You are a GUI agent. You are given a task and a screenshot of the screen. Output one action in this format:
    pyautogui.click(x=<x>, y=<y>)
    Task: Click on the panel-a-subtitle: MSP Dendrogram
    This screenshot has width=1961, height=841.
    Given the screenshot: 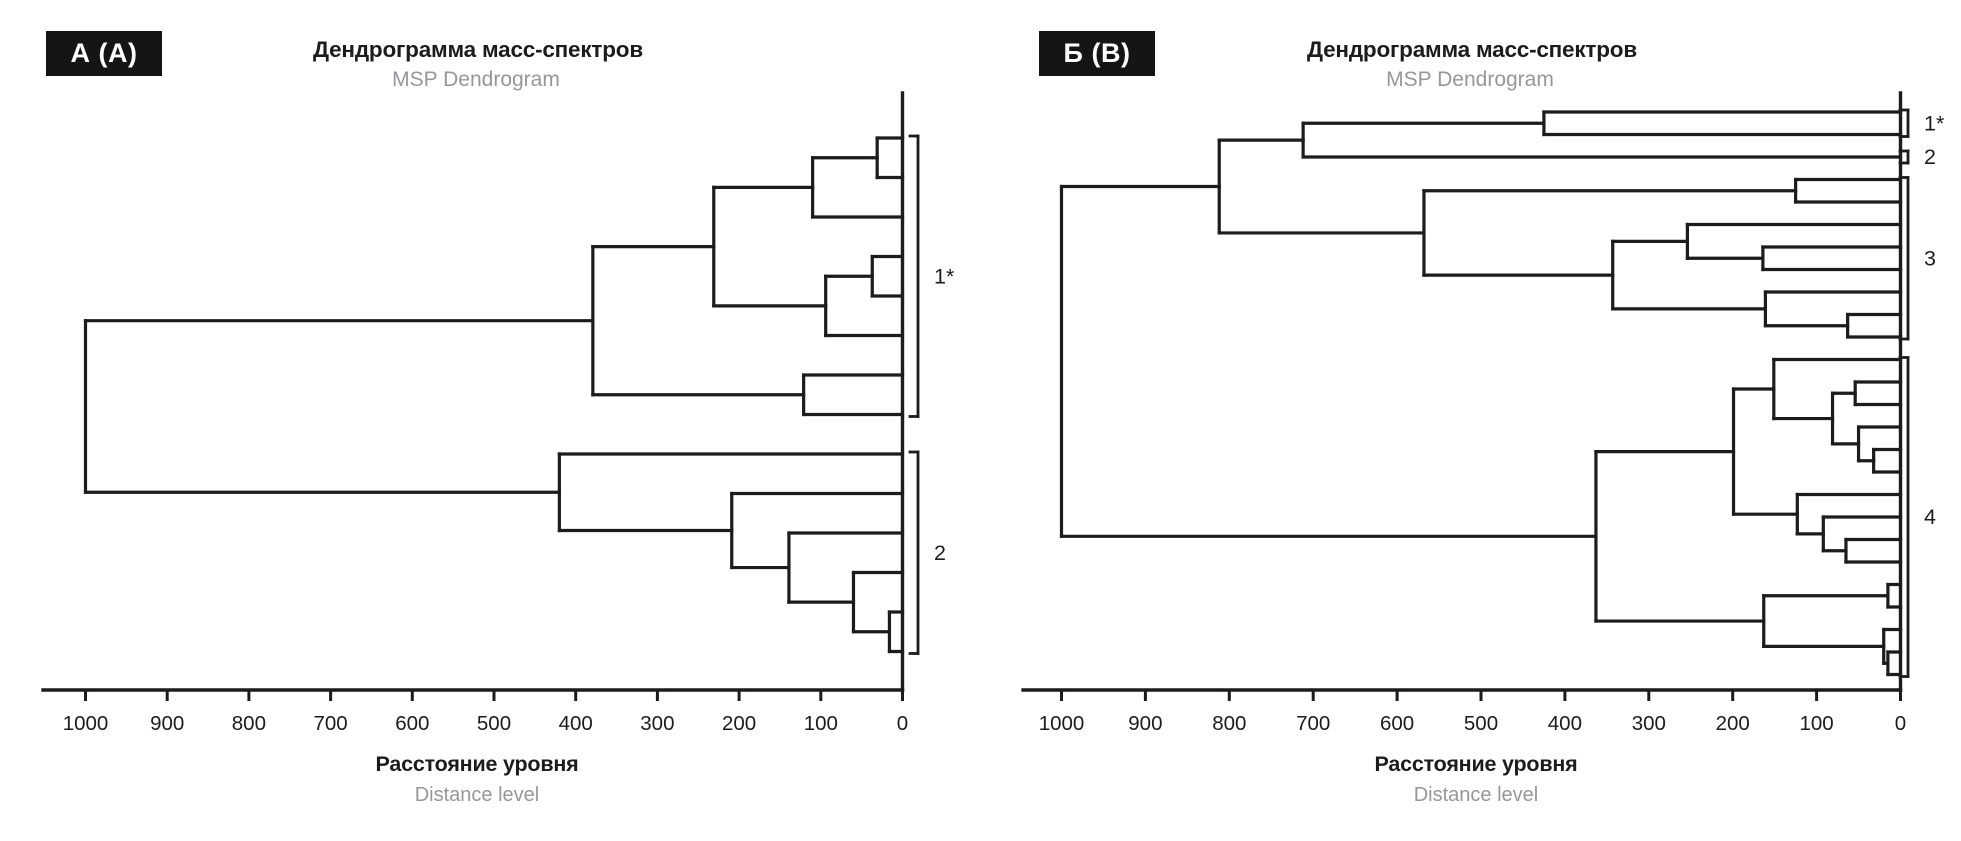 What is the action you would take?
    pyautogui.click(x=476, y=79)
    